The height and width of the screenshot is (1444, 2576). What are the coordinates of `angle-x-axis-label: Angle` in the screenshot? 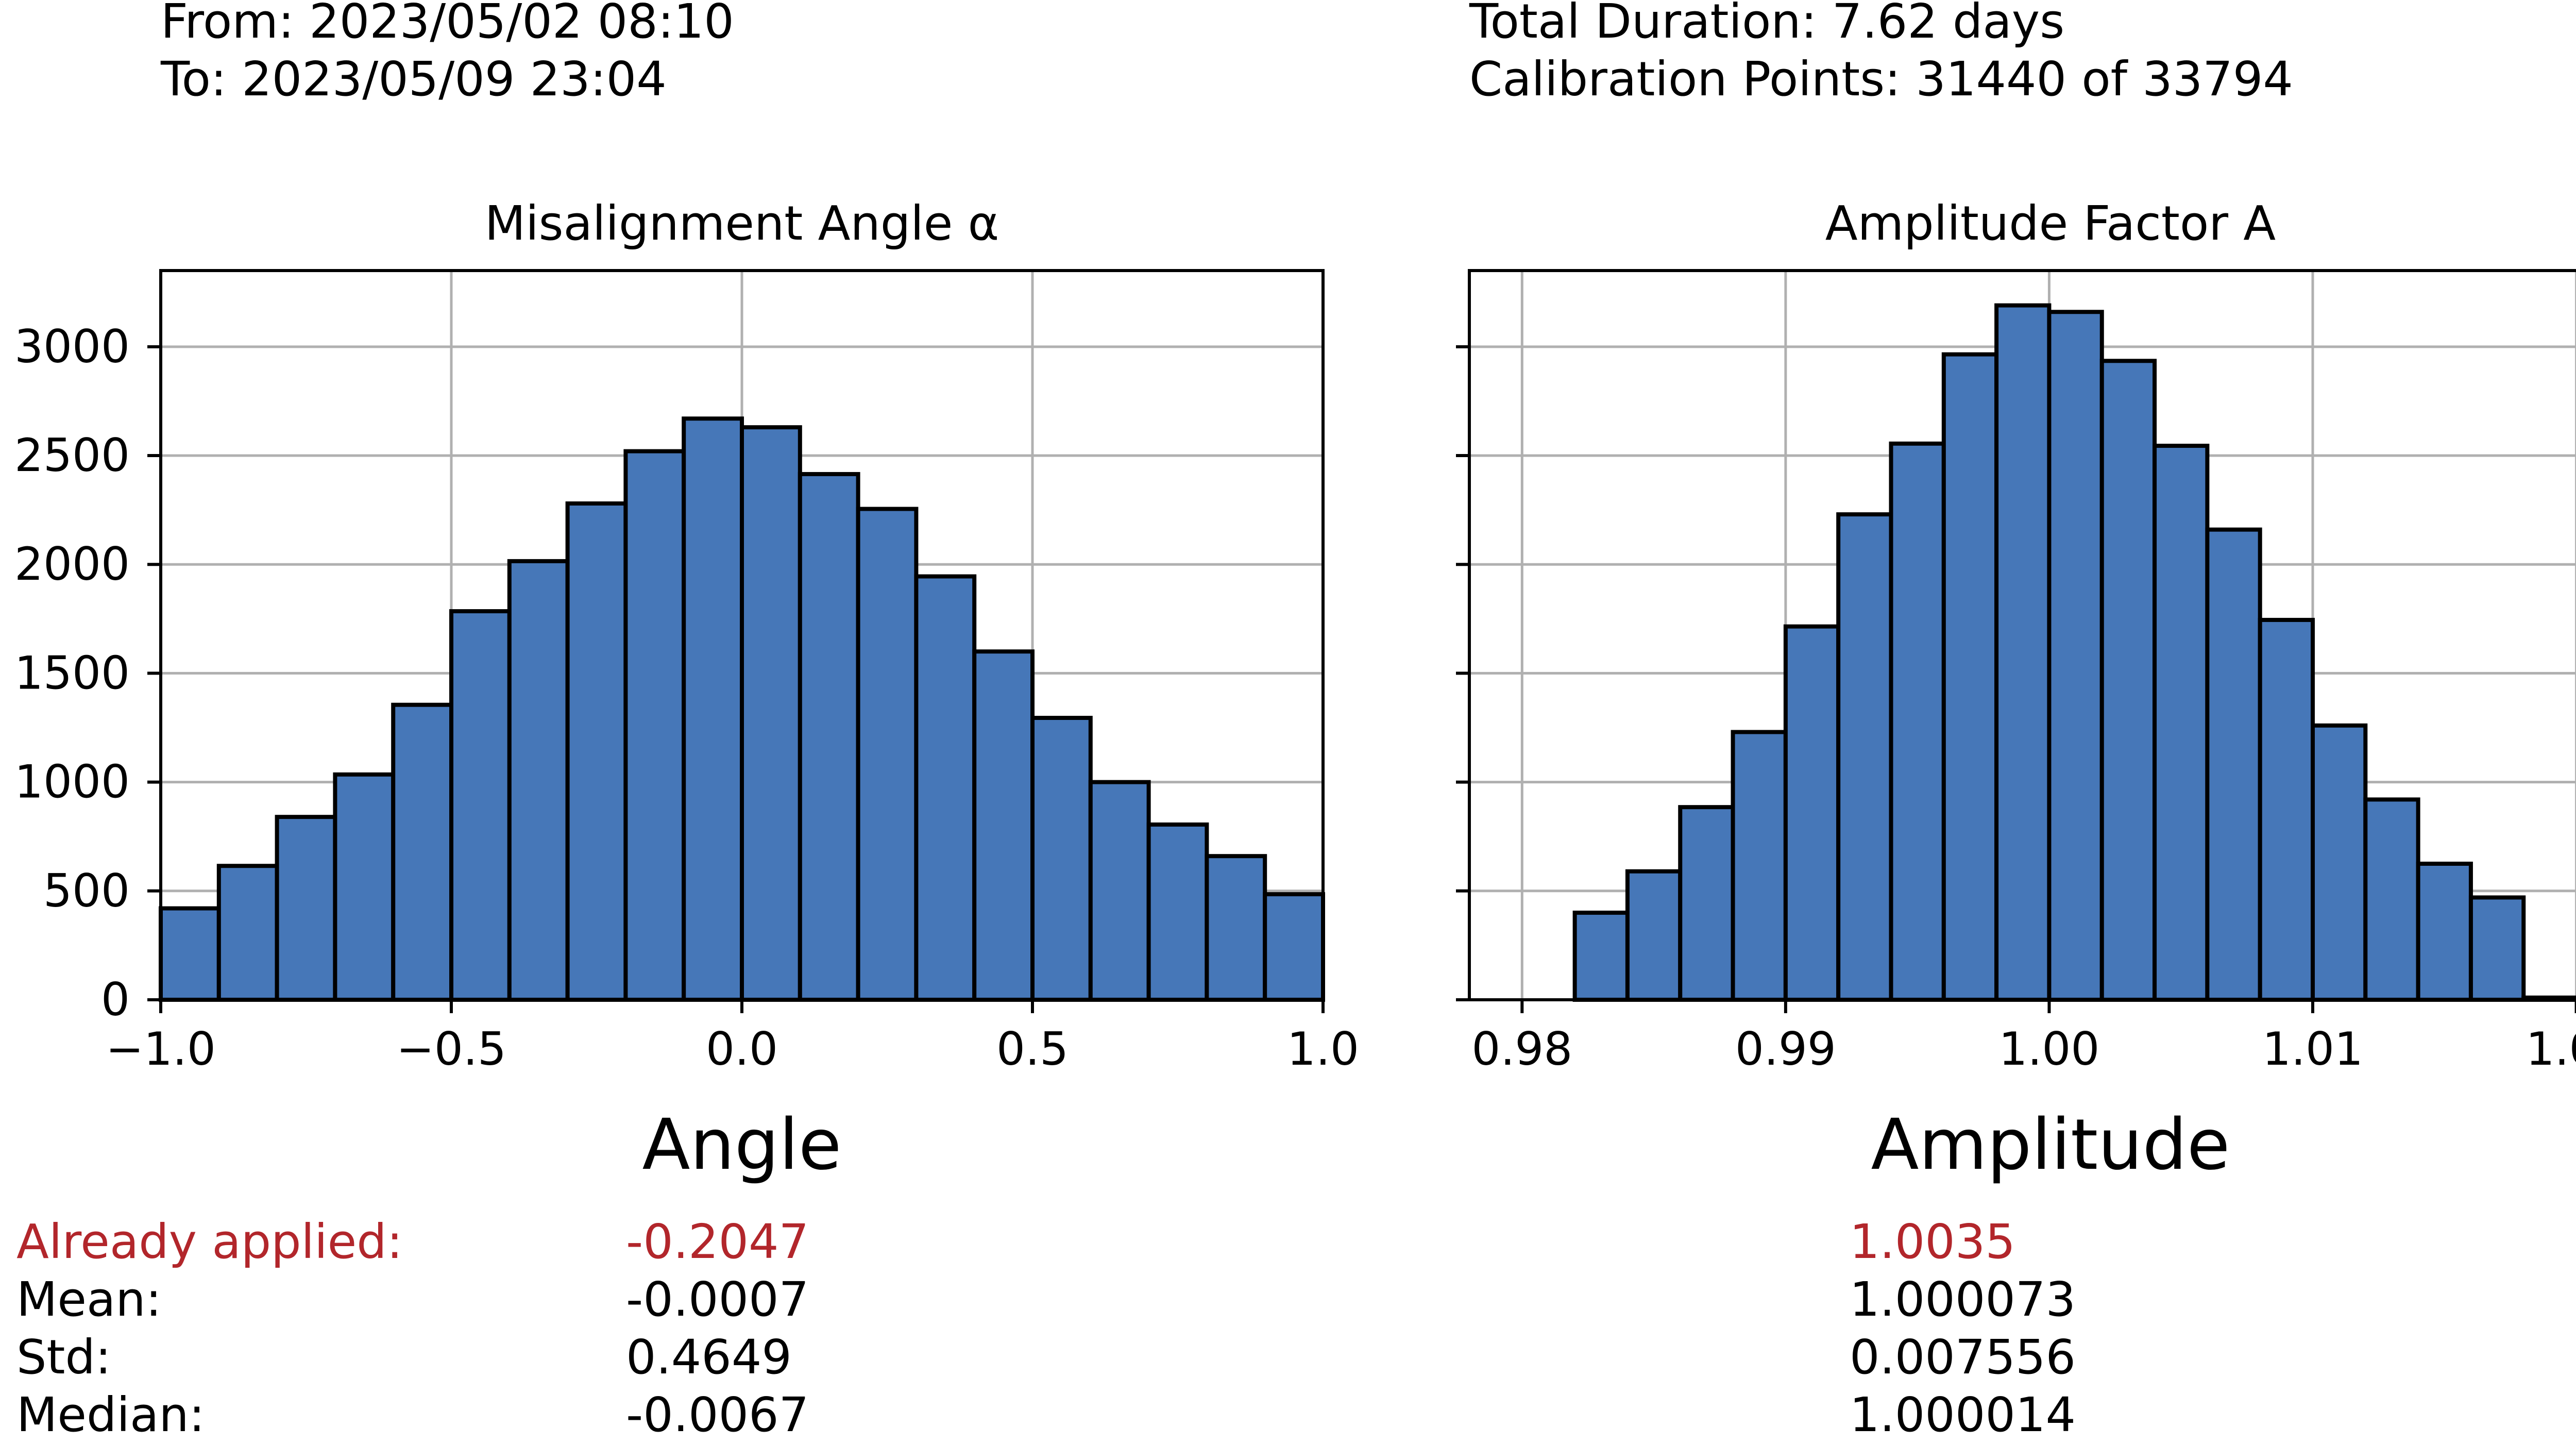 It's located at (741, 1145).